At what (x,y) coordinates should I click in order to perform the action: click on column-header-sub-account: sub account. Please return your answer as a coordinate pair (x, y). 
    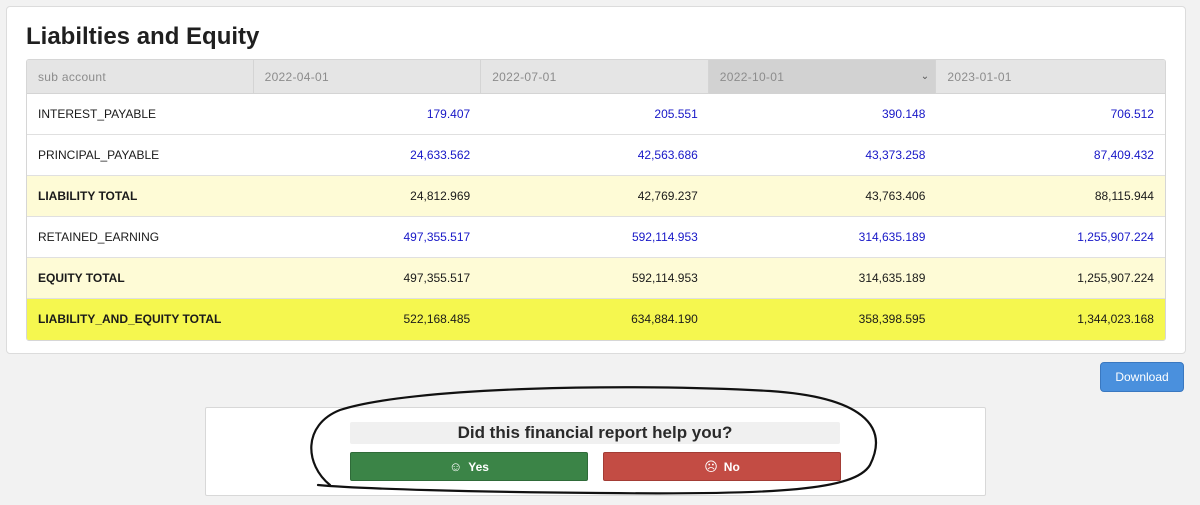
    Looking at the image, I should click on (140, 77).